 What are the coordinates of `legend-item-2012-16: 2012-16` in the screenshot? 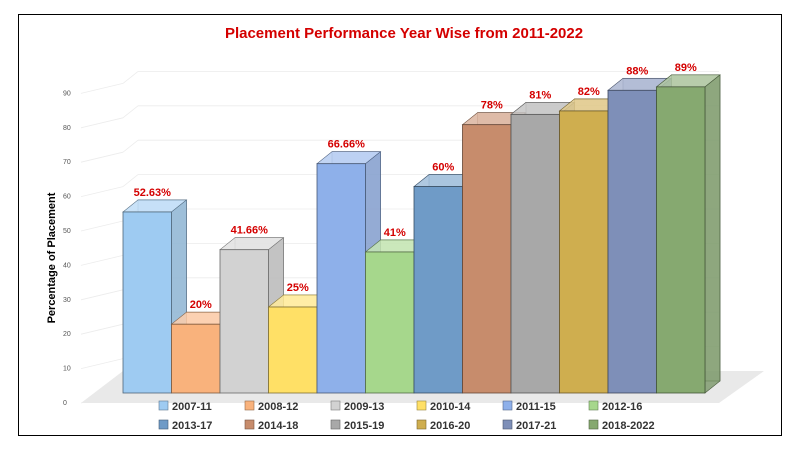 It's located at (615, 406).